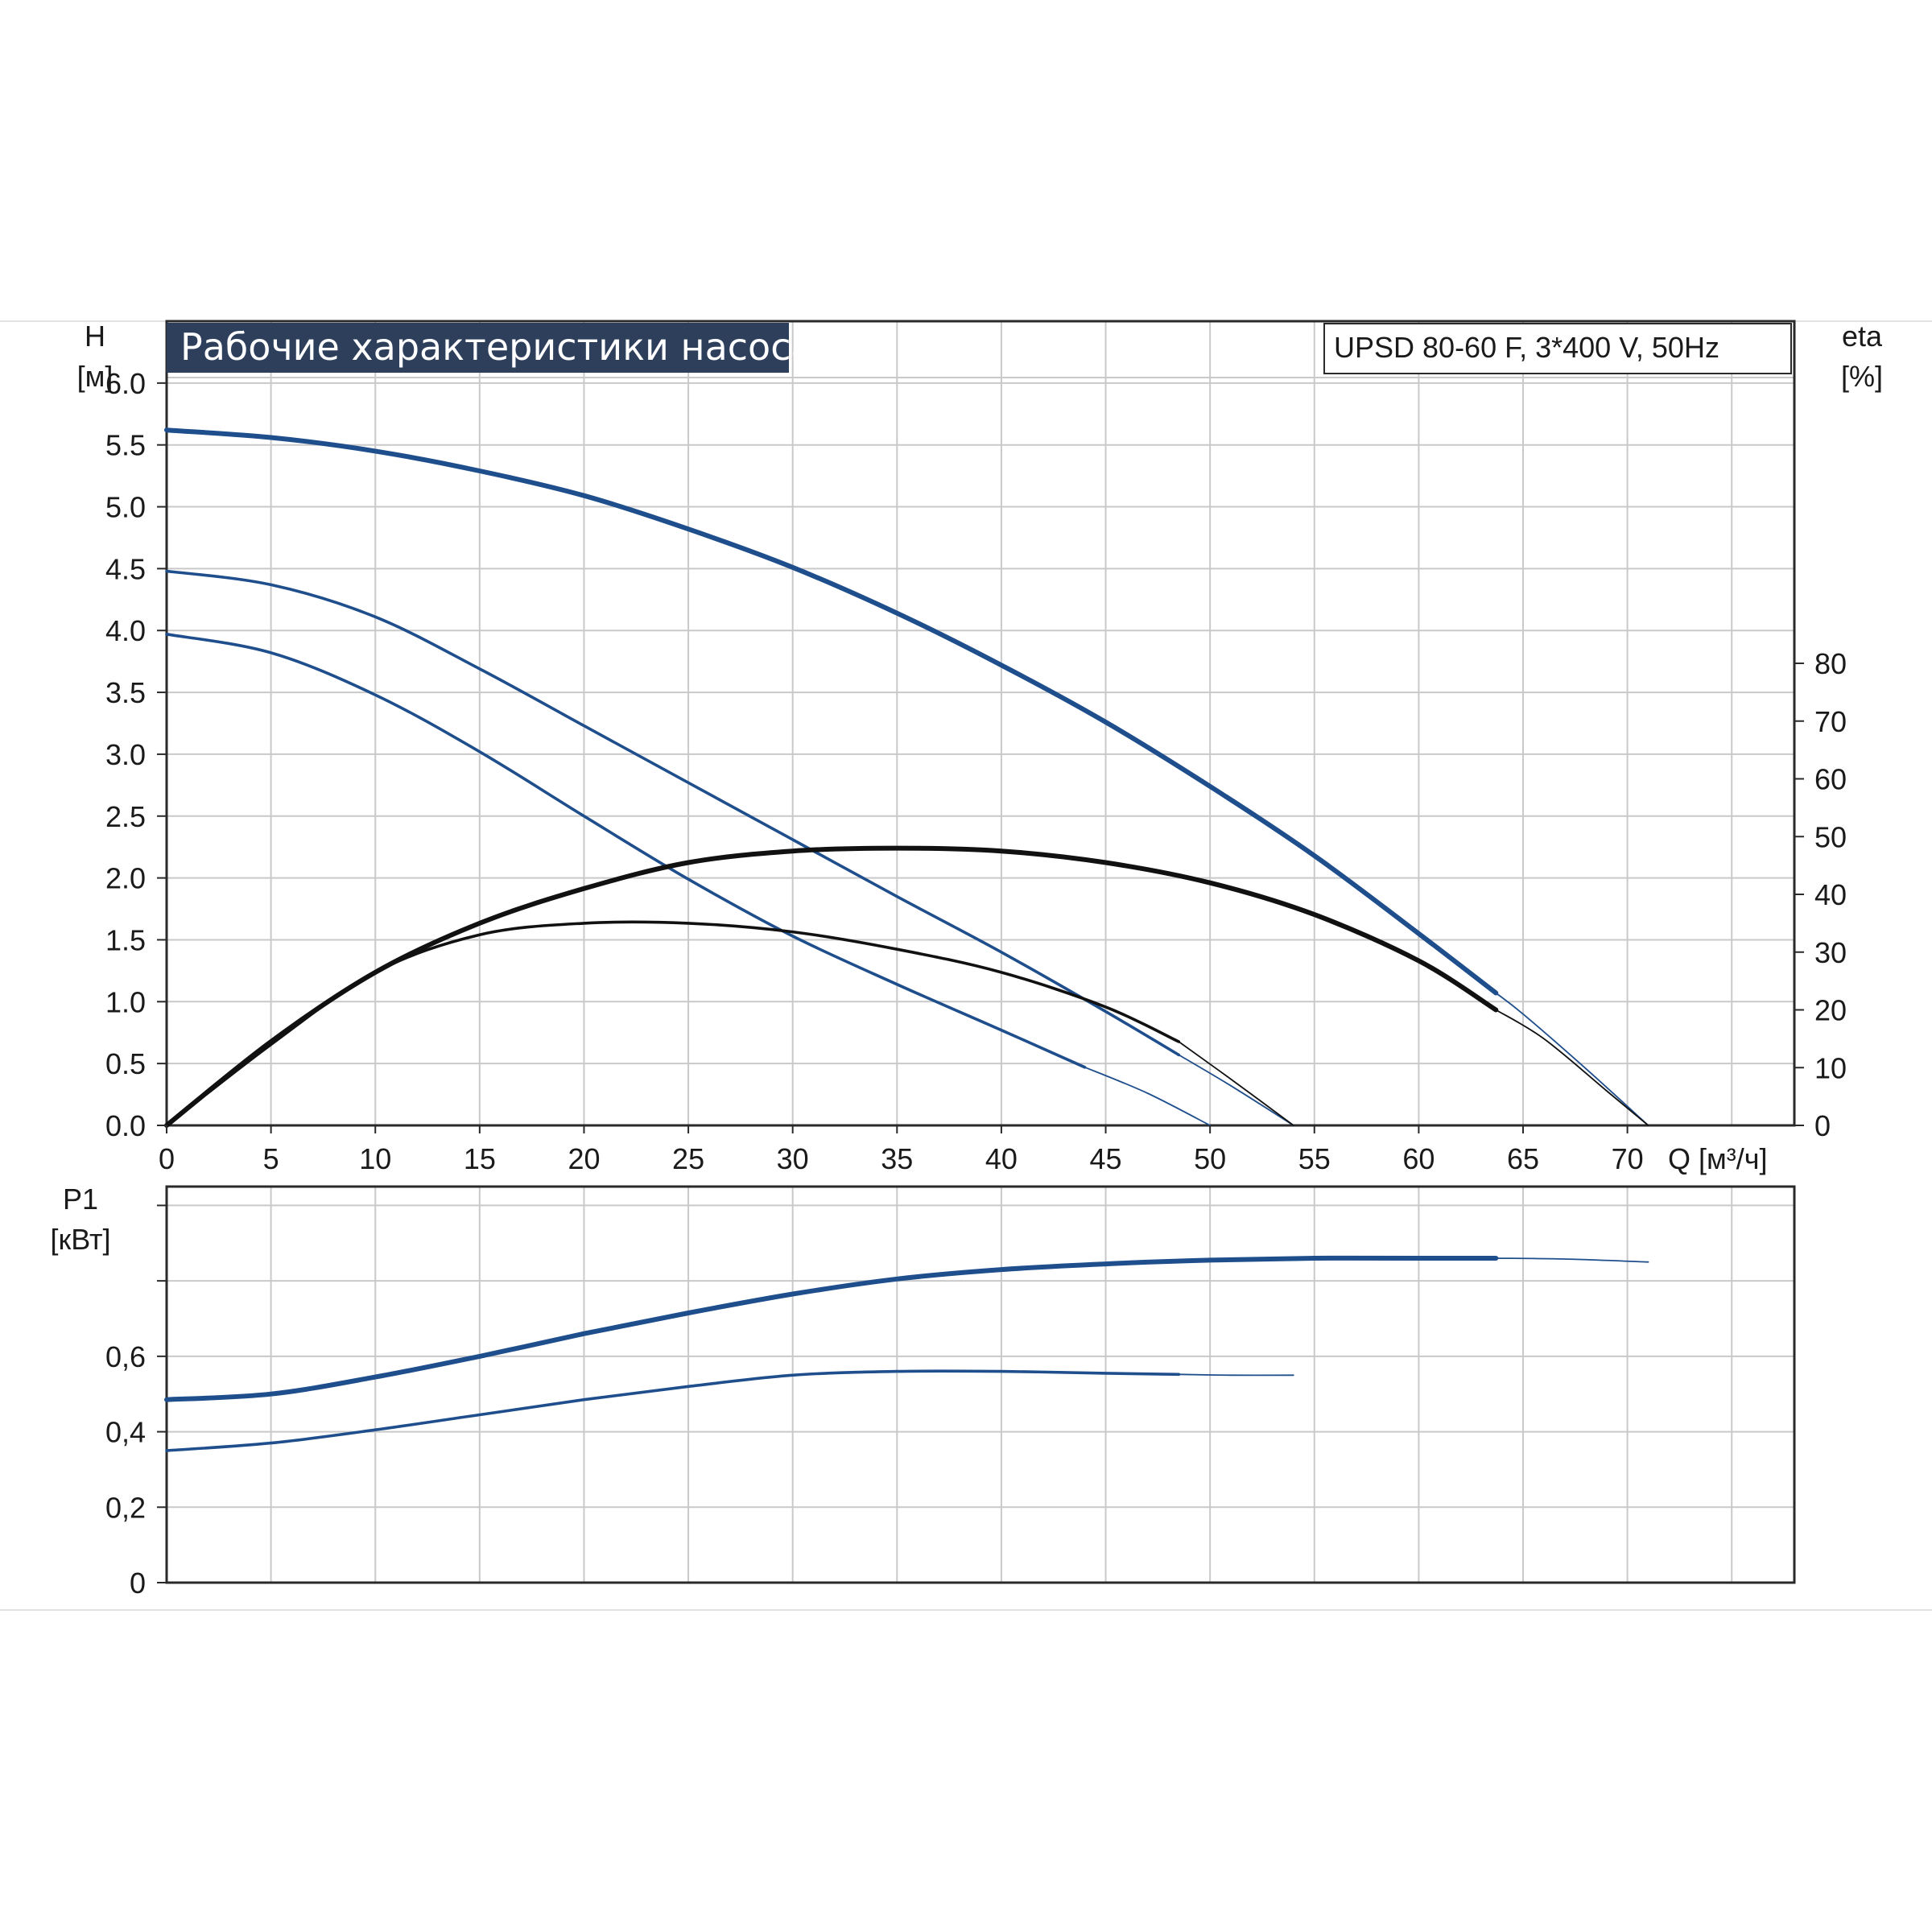 Image resolution: width=1932 pixels, height=1932 pixels. What do you see at coordinates (897, 1158) in the screenshot?
I see `x-tick-label: 35` at bounding box center [897, 1158].